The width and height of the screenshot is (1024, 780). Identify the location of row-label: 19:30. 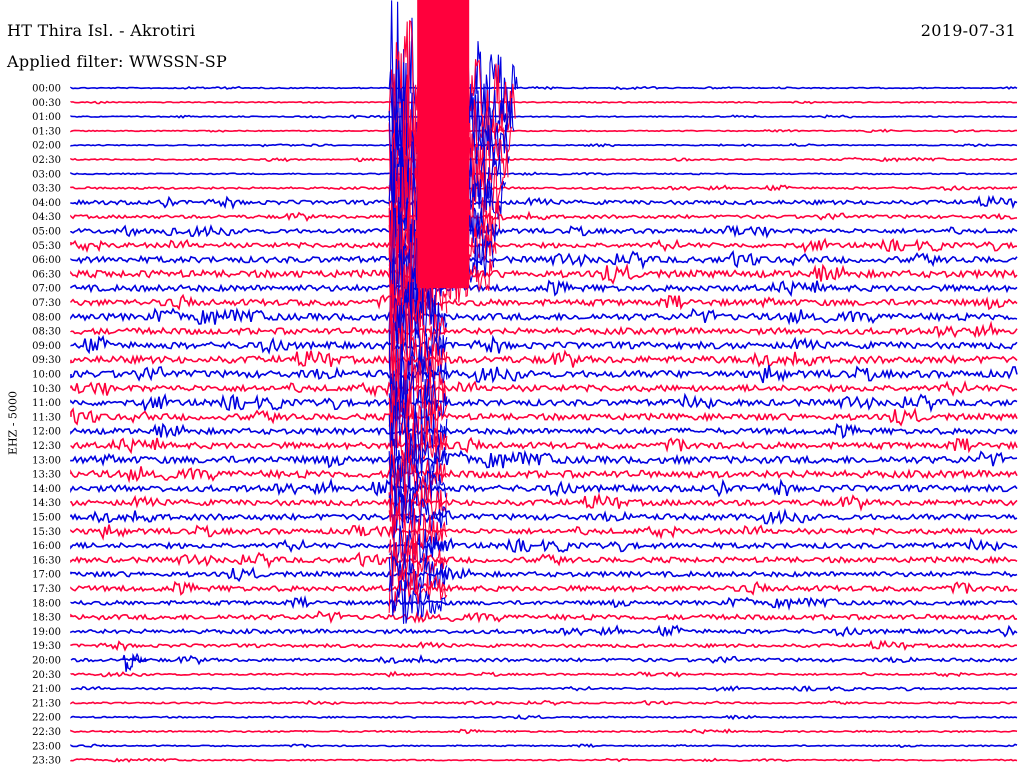
(46, 646).